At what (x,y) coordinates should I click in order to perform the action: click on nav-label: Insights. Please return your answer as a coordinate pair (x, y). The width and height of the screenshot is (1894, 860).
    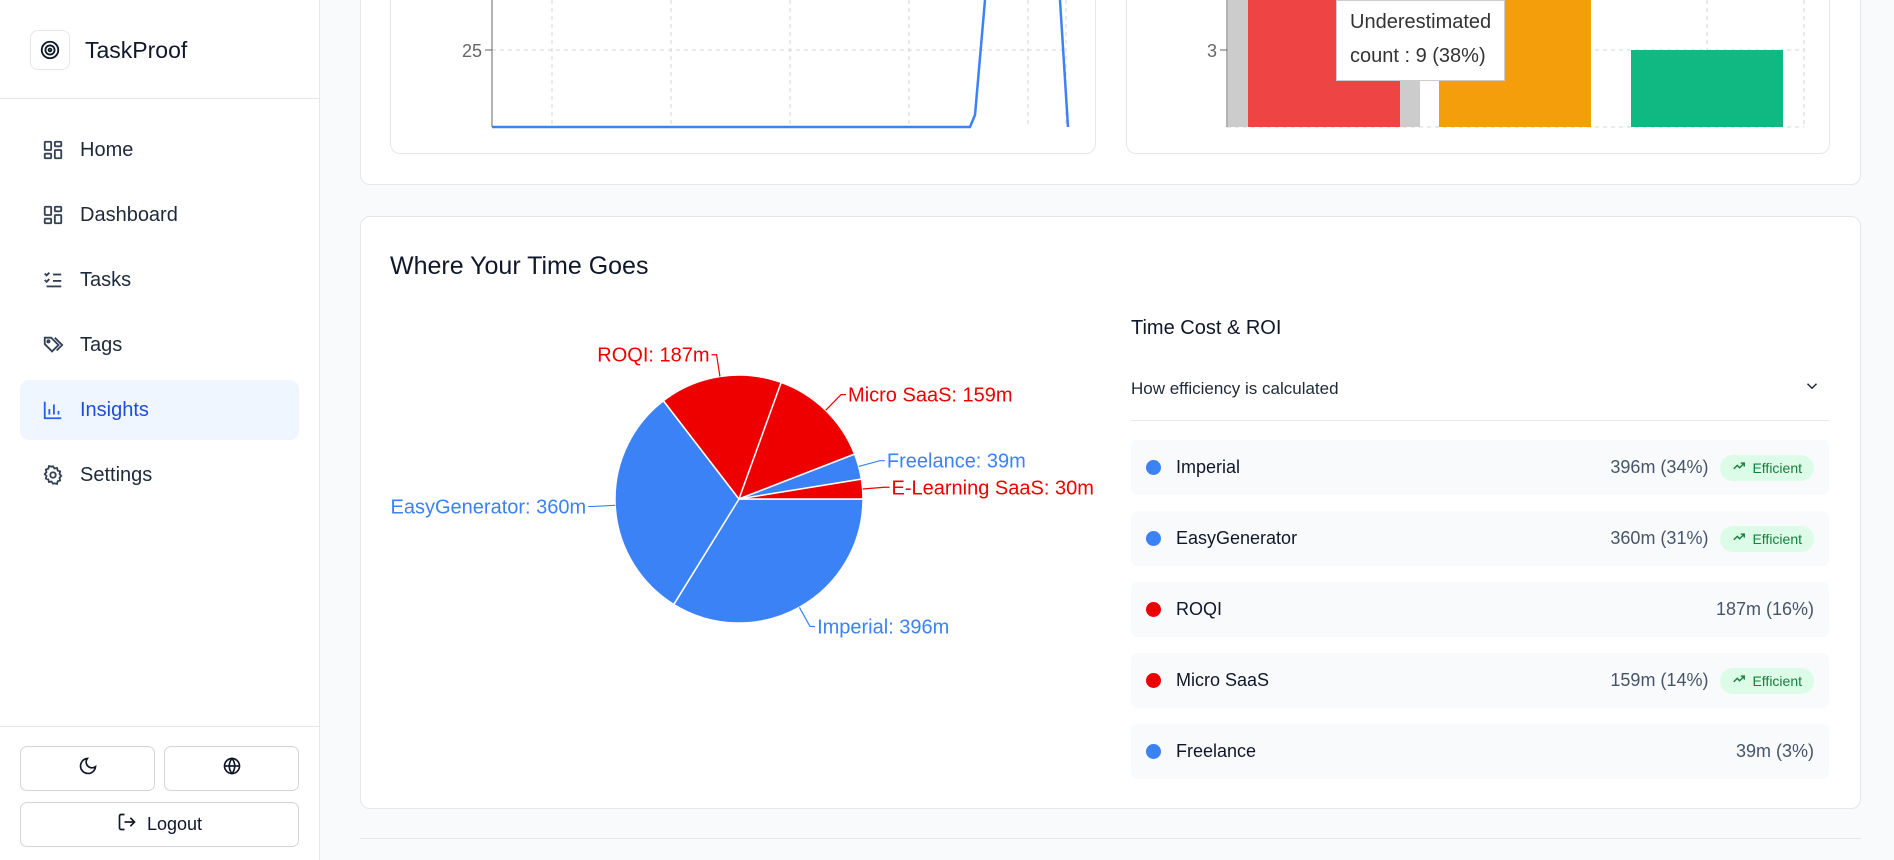
    Looking at the image, I should click on (114, 409).